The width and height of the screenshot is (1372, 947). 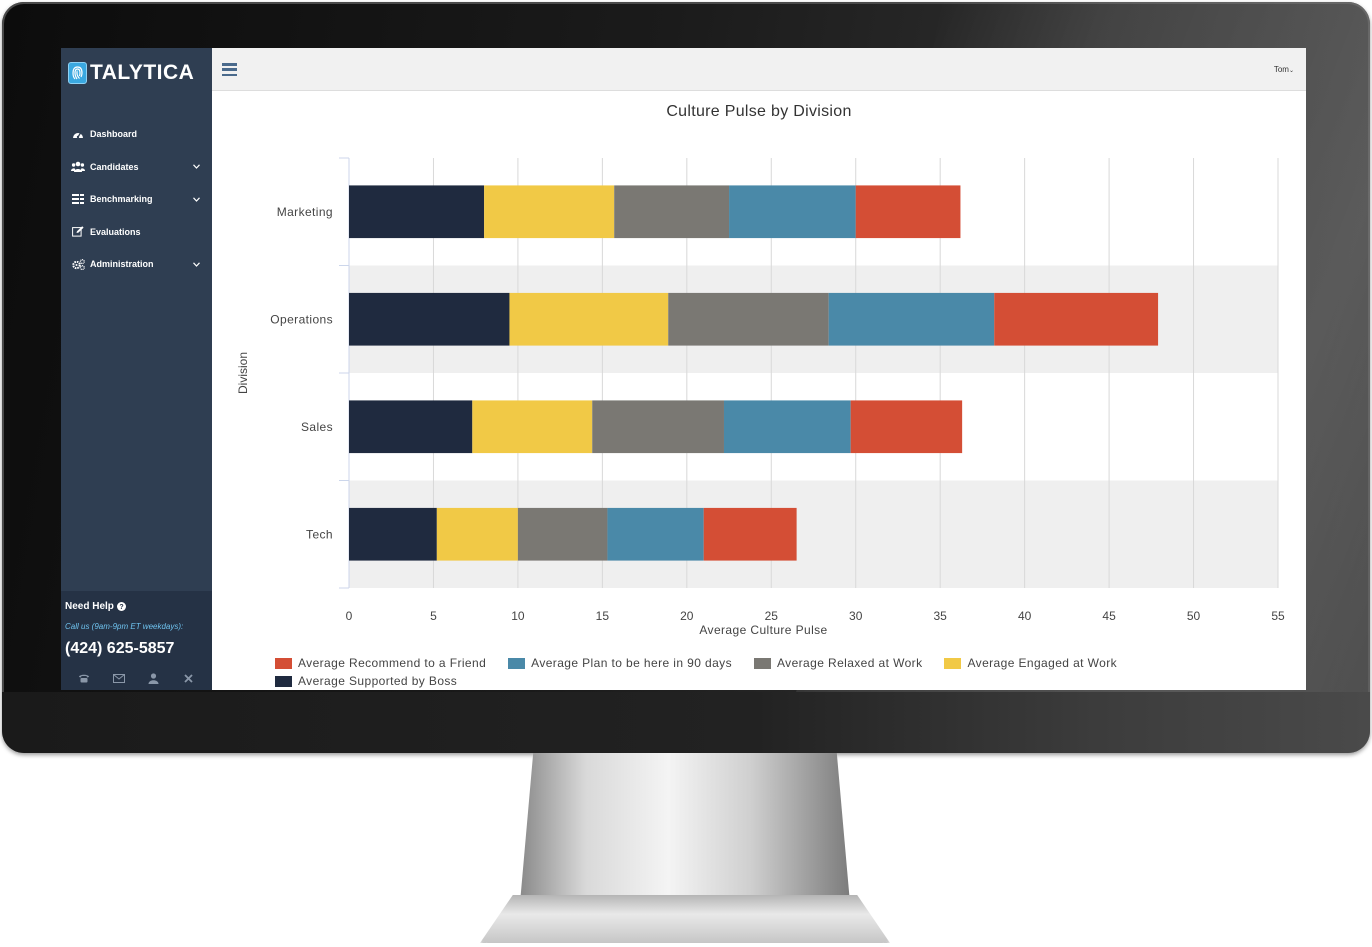 What do you see at coordinates (114, 166) in the screenshot?
I see `sidebar-item-label: Candidates` at bounding box center [114, 166].